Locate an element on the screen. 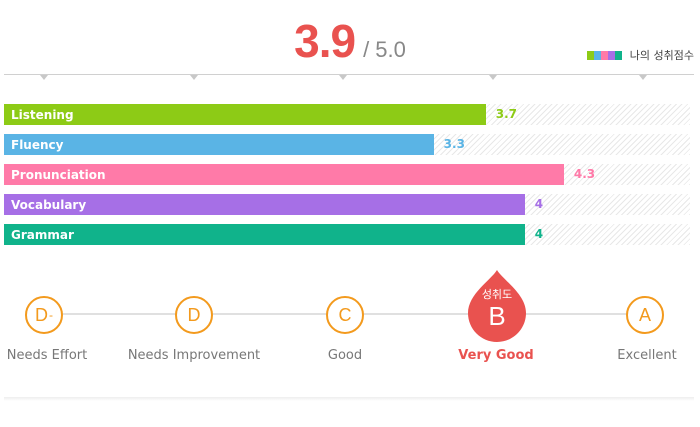 Image resolution: width=700 pixels, height=427 pixels. bar-row-fluency: Fluency 3.3 is located at coordinates (347, 144).